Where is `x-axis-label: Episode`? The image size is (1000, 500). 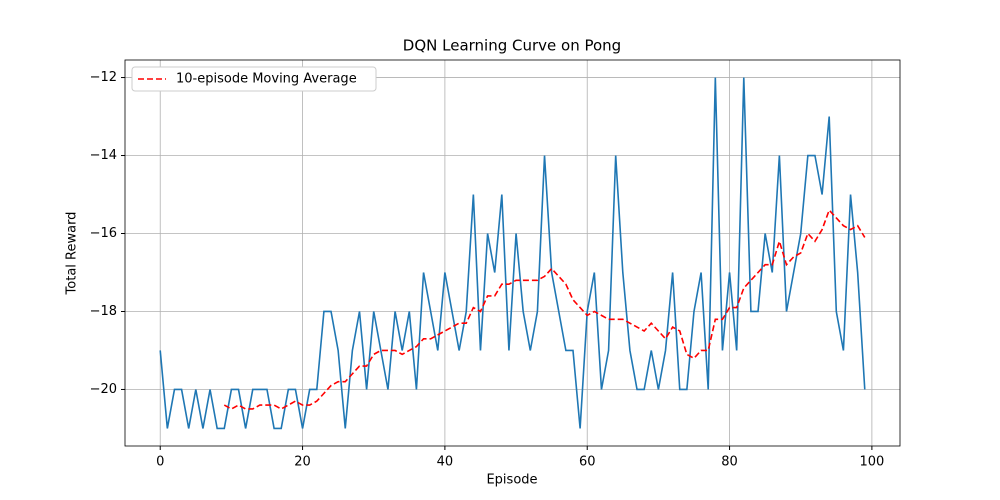 x-axis-label: Episode is located at coordinates (511, 480).